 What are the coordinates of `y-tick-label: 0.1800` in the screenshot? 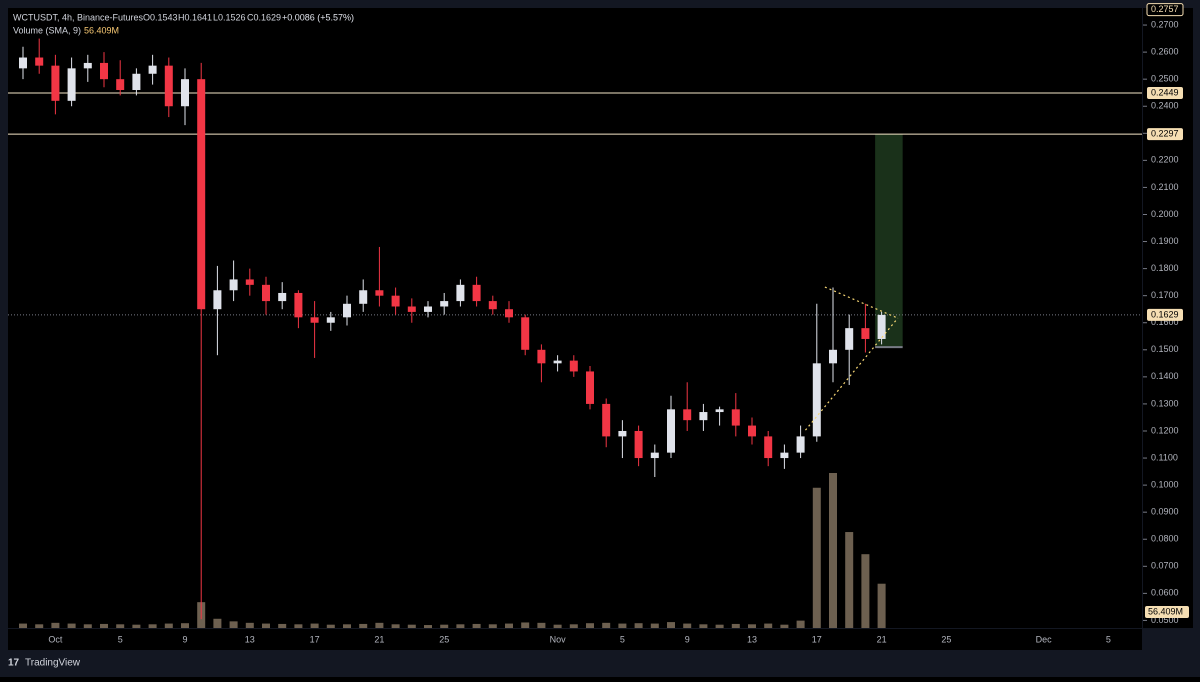 It's located at (1165, 268).